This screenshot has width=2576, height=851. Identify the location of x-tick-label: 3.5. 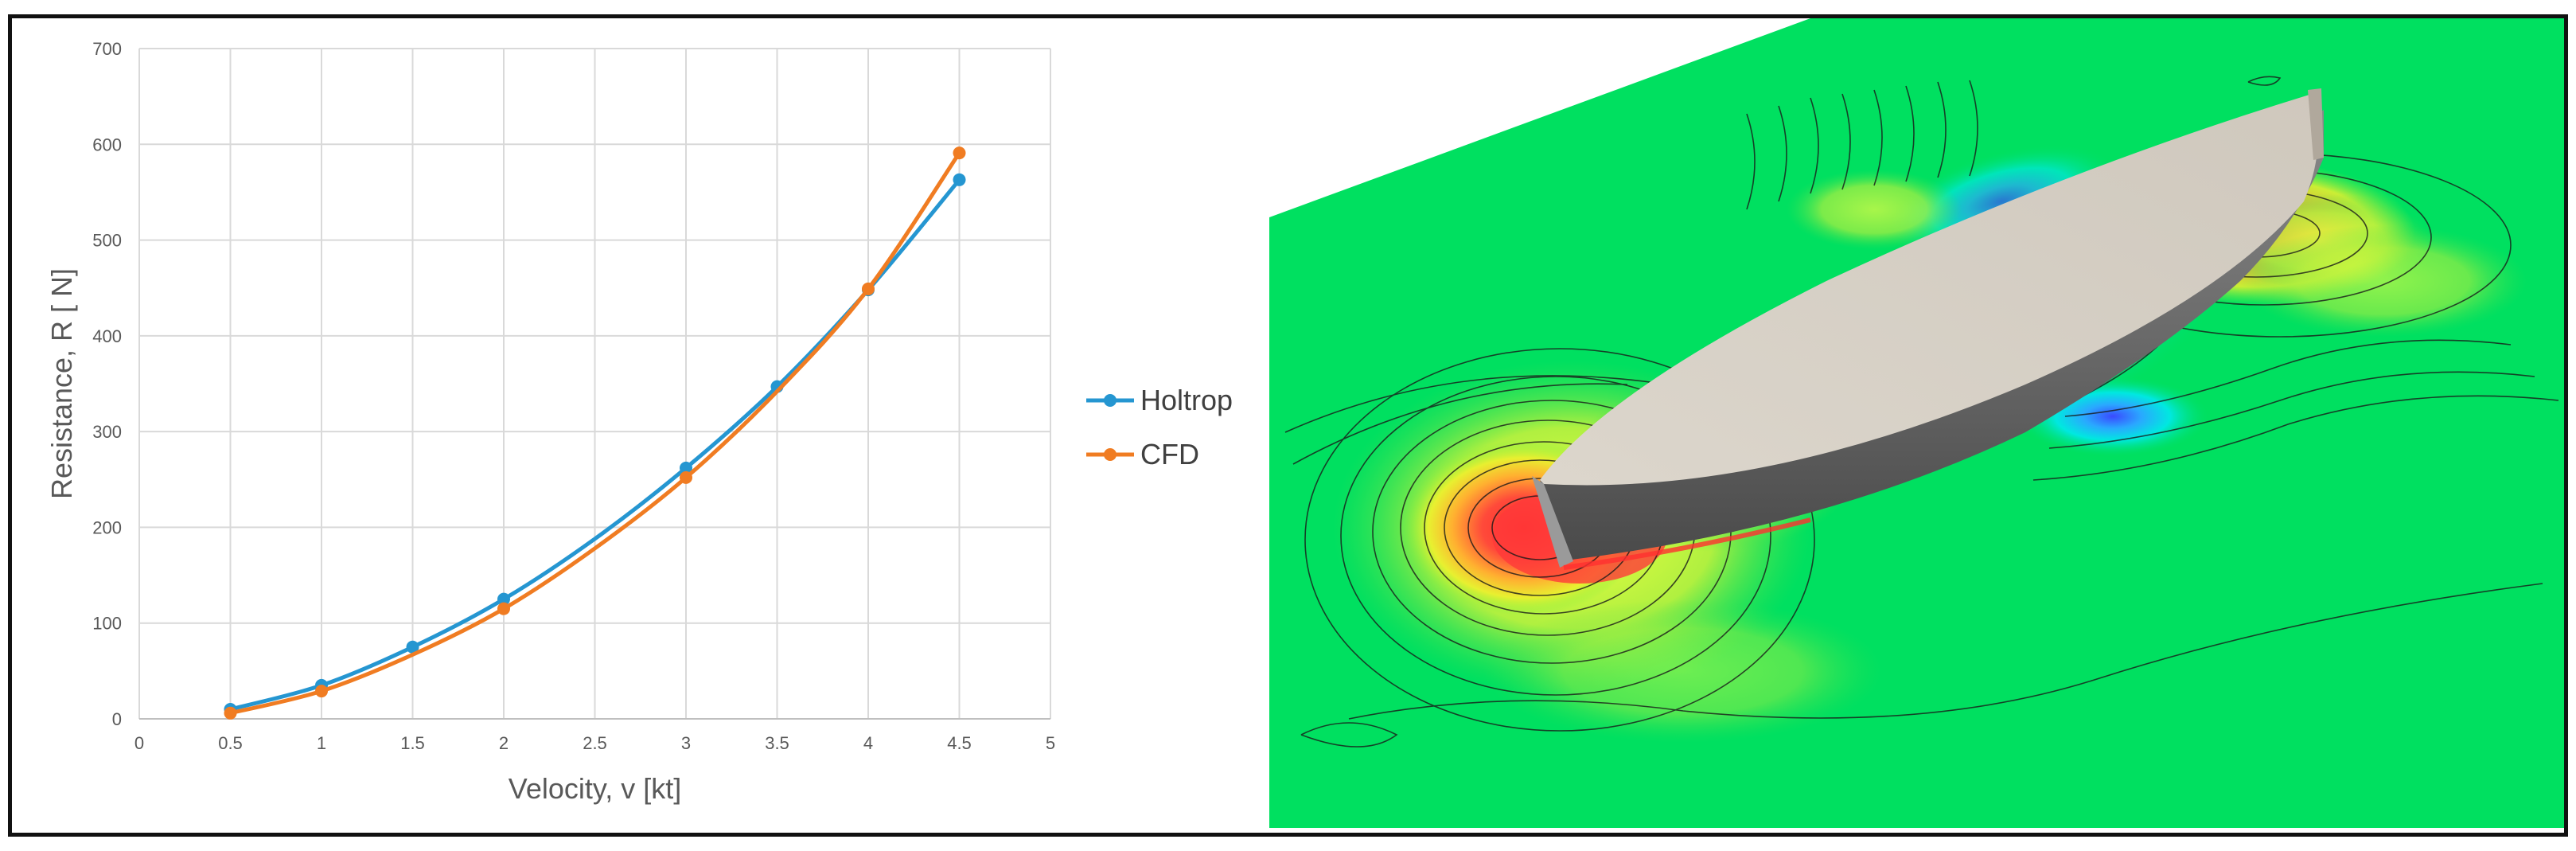
(777, 743).